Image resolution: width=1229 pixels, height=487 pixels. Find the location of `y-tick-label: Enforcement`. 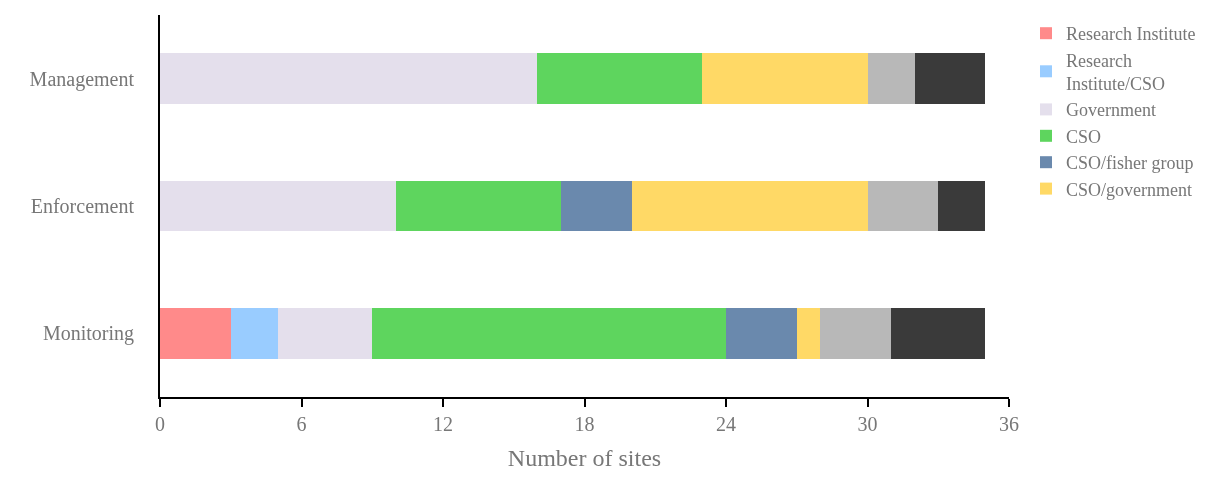

y-tick-label: Enforcement is located at coordinates (82, 206).